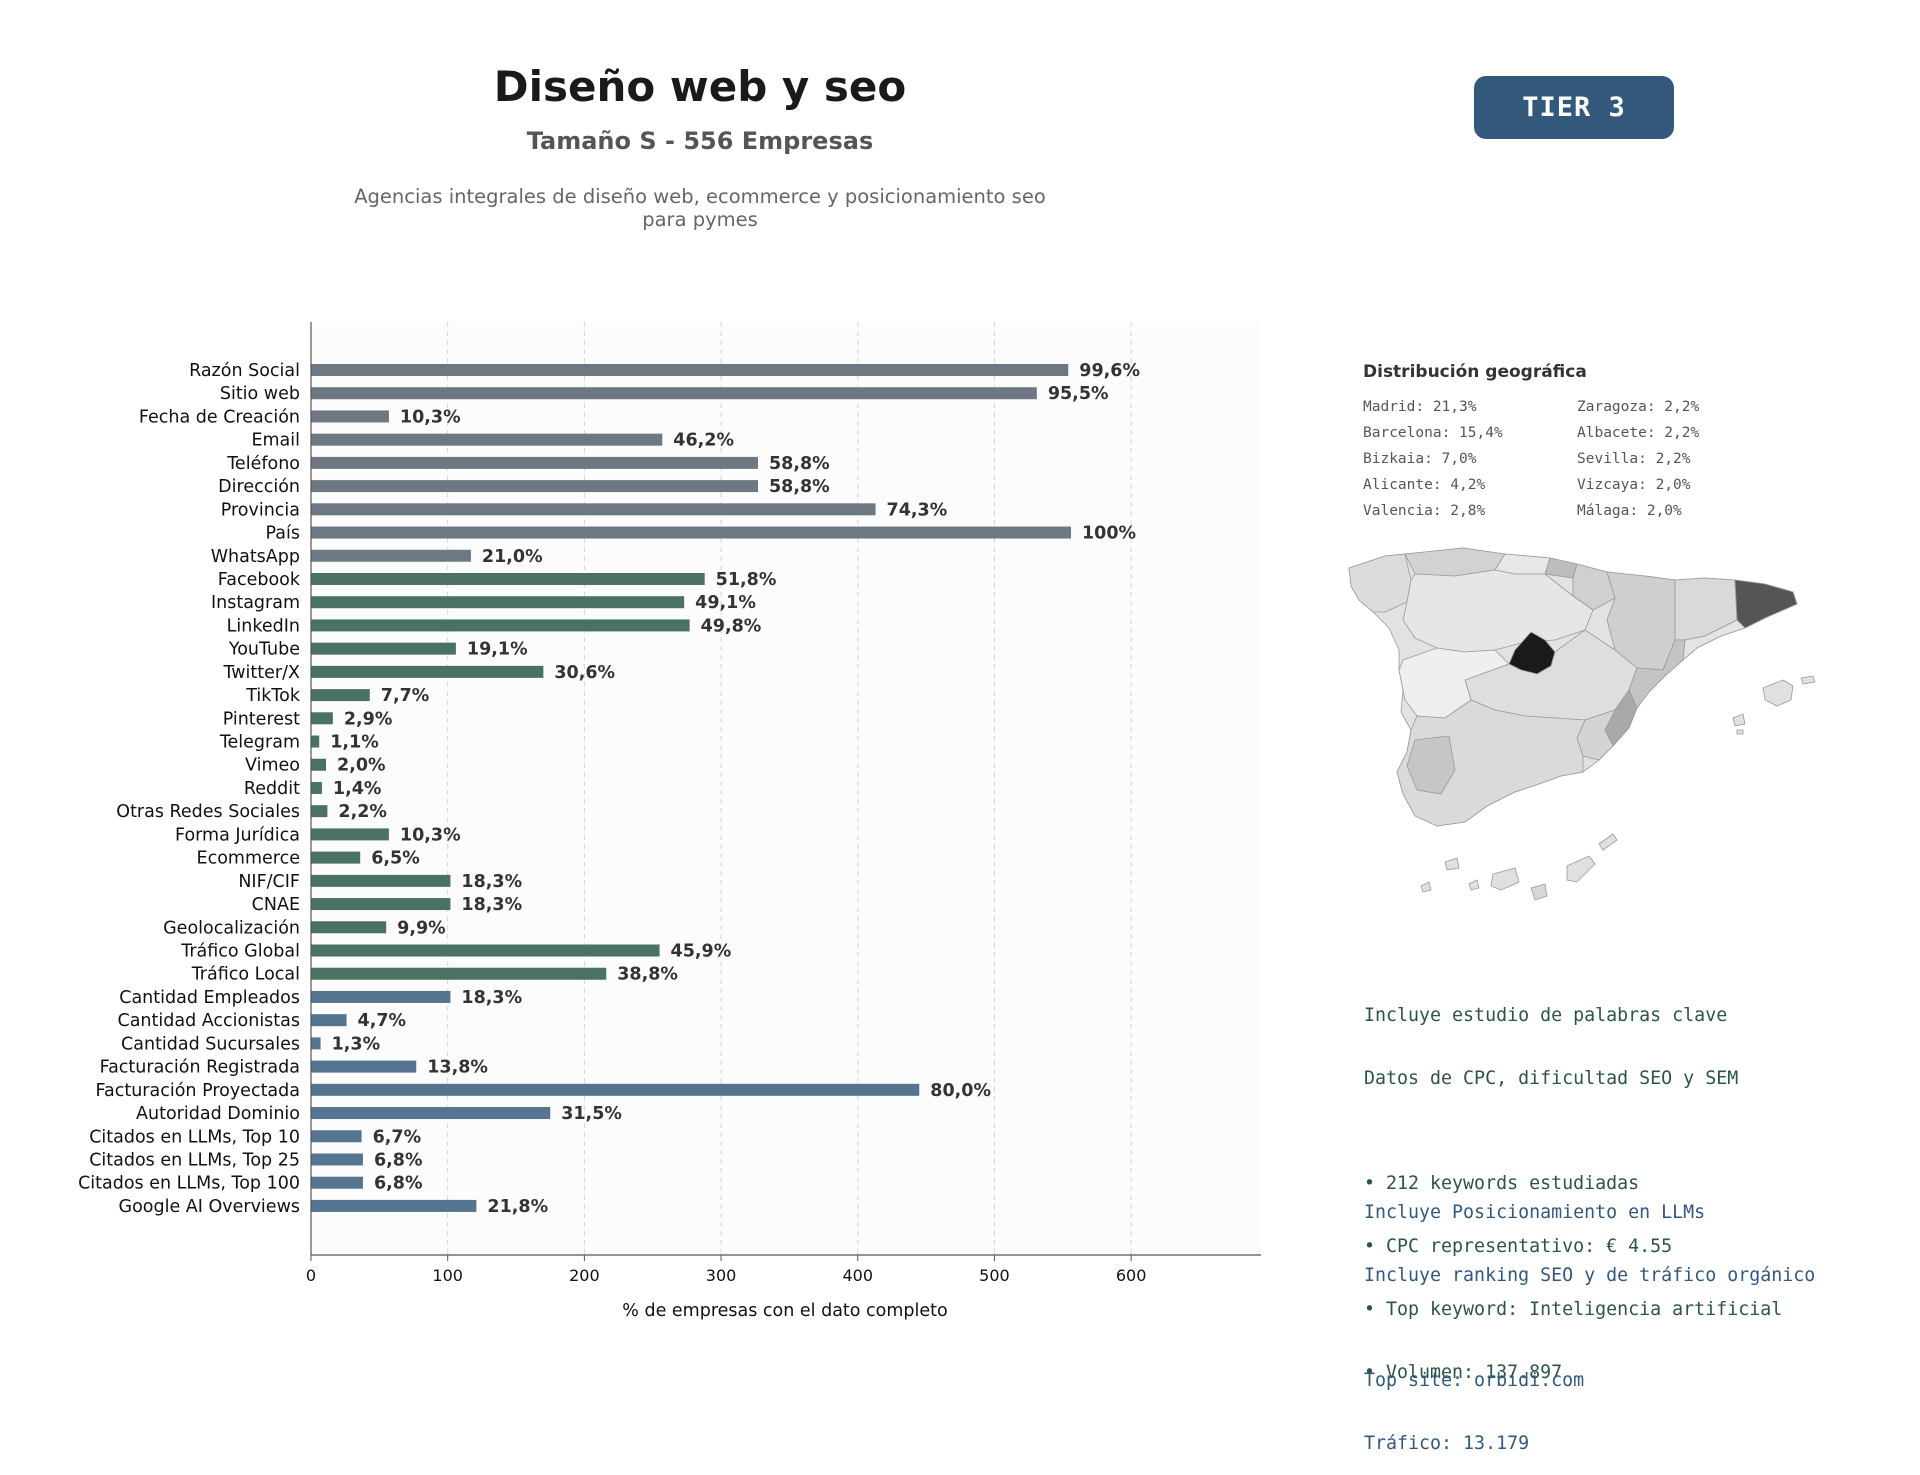 This screenshot has width=1920, height=1475. Describe the element at coordinates (261, 673) in the screenshot. I see `y-tick-label: Twitter/X` at that location.